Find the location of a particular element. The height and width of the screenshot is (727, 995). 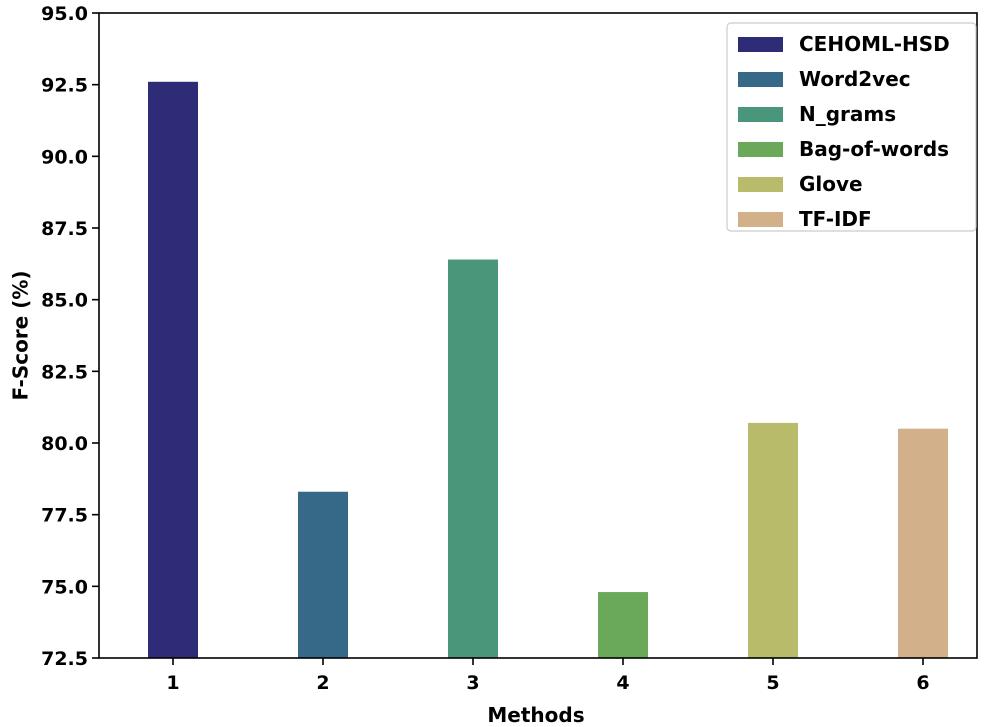

legend-box is located at coordinates (851, 127).